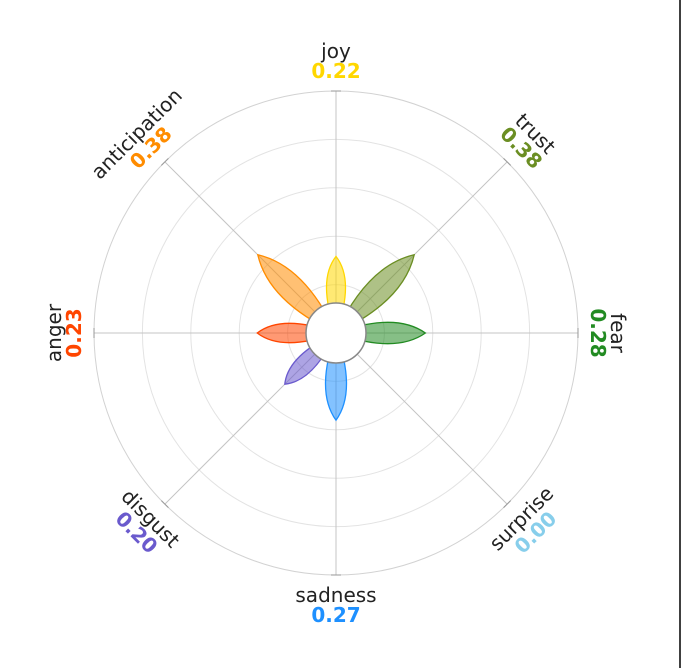  What do you see at coordinates (335, 615) in the screenshot?
I see `value-label-sadness: 0.27` at bounding box center [335, 615].